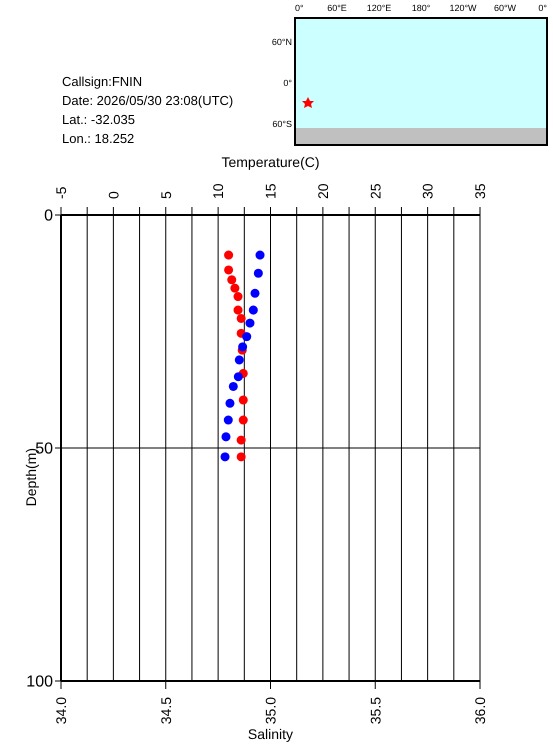 This screenshot has height=751, width=553. I want to click on x2-axis-title: Temperature(C), so click(270, 162).